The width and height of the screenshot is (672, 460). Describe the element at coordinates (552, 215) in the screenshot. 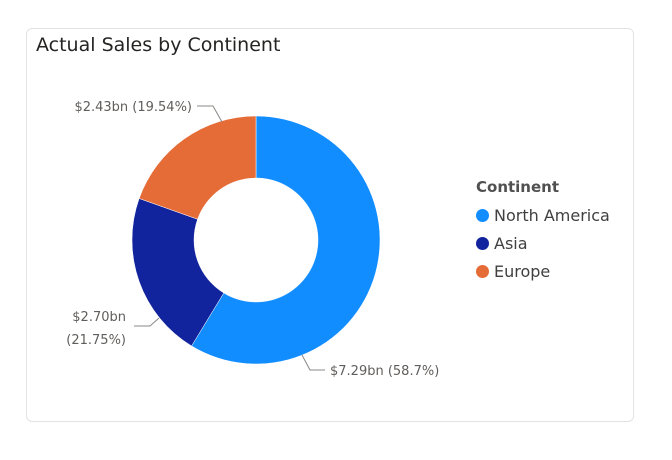

I see `legend-label-north-america: North America` at that location.